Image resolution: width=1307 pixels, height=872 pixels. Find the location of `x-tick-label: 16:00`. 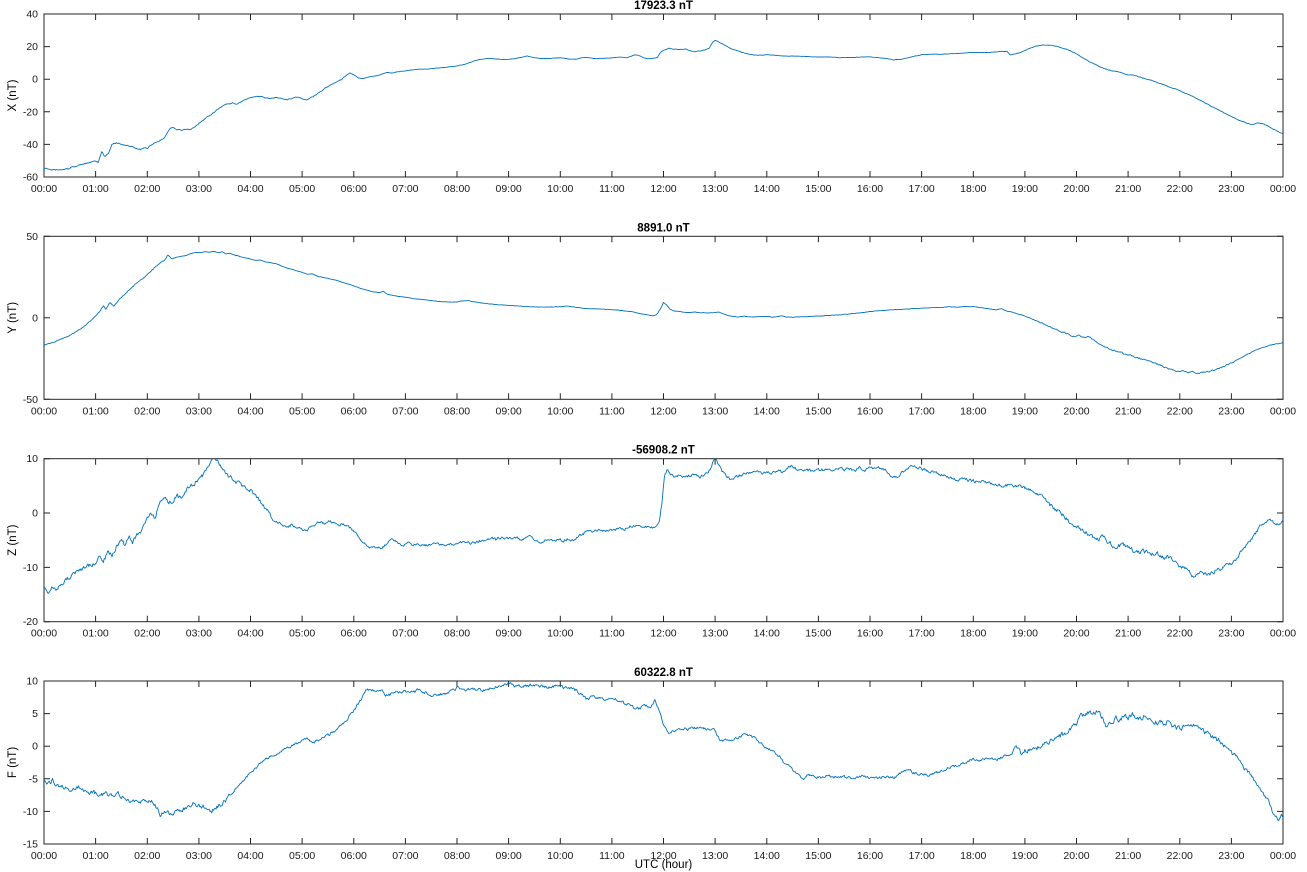

x-tick-label: 16:00 is located at coordinates (870, 189).